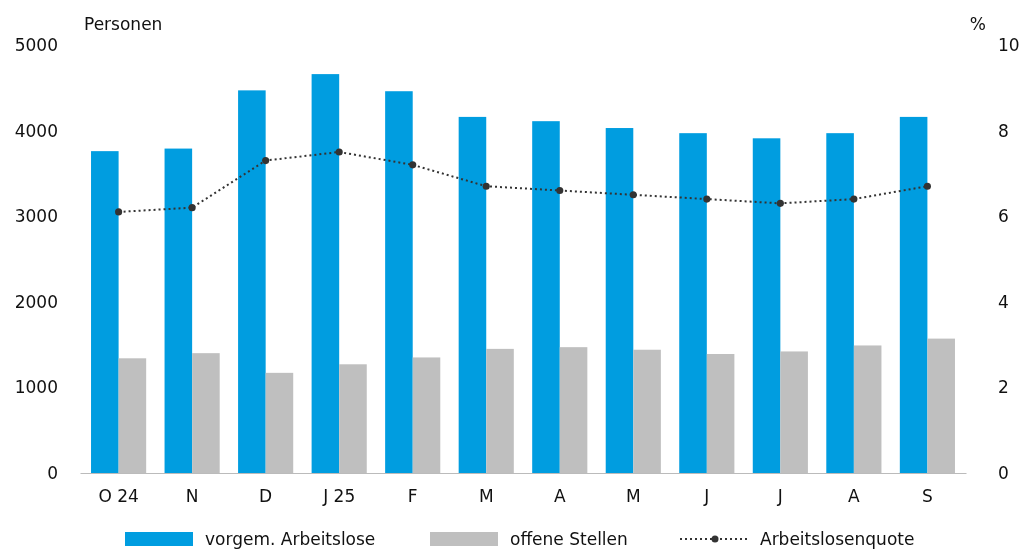 The image size is (1036, 553). I want to click on y2-tick-label: 4, so click(1003, 301).